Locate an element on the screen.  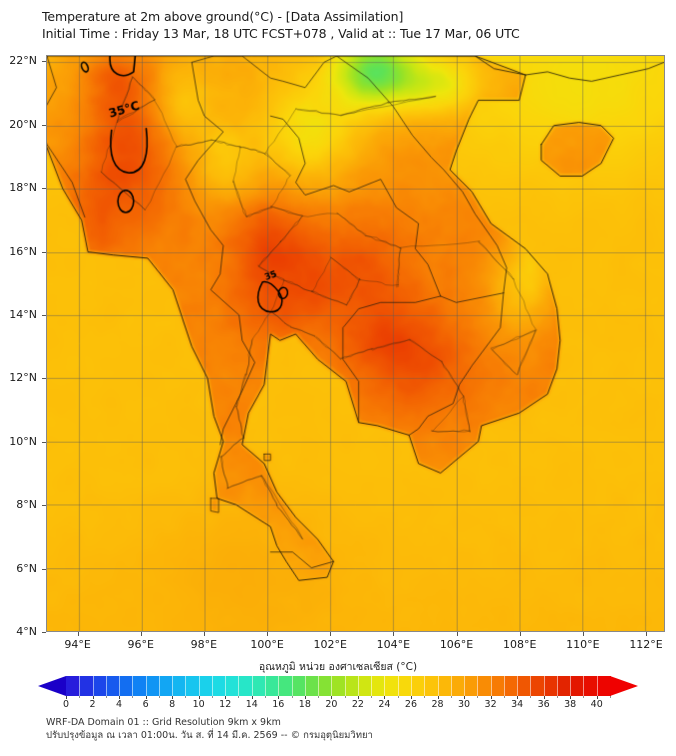
colorbar-tick-label: 26 is located at coordinates (411, 704).